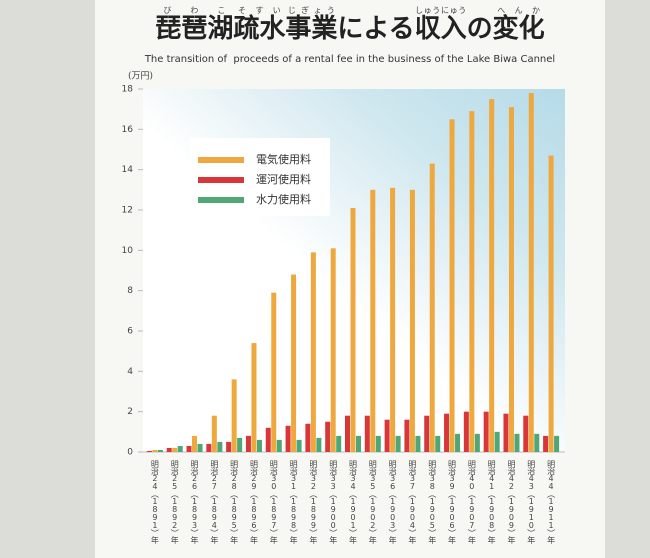 This screenshot has width=650, height=558. What do you see at coordinates (174, 502) in the screenshot?
I see `x-tick-label: 明治25（1892）年` at bounding box center [174, 502].